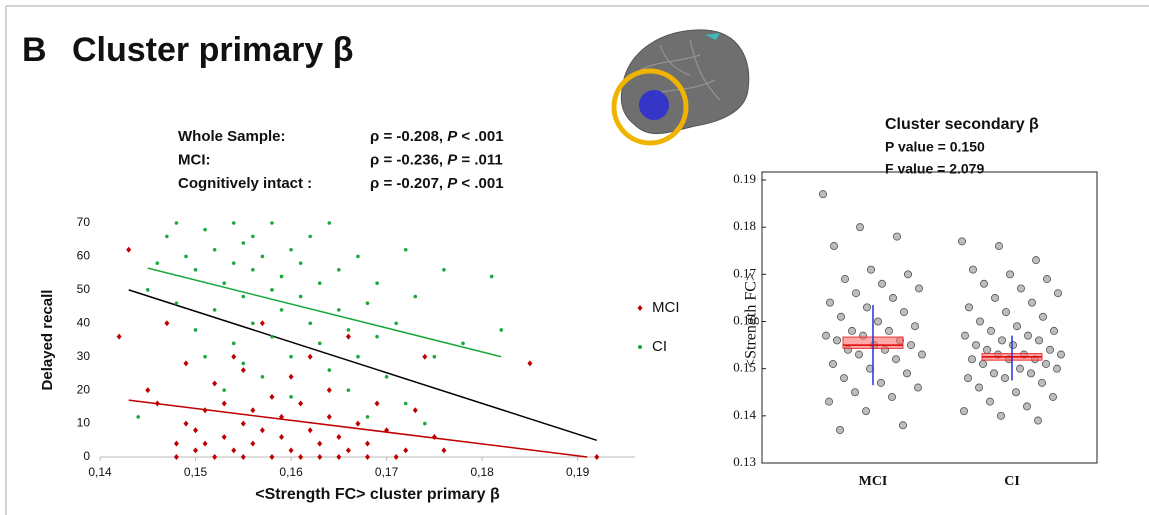 The image size is (1149, 515). Describe the element at coordinates (935, 147) in the screenshot. I see `subtitle: P value = 0.150` at that location.